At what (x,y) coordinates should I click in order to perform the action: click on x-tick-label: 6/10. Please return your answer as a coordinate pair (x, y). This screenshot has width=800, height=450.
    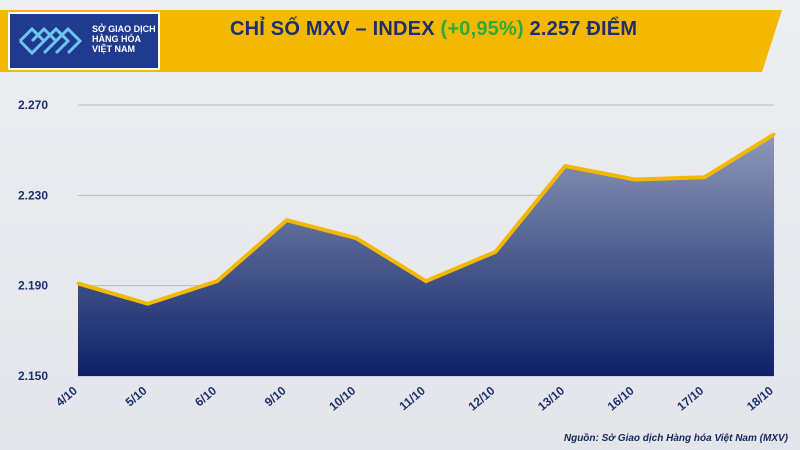
    Looking at the image, I should click on (205, 396).